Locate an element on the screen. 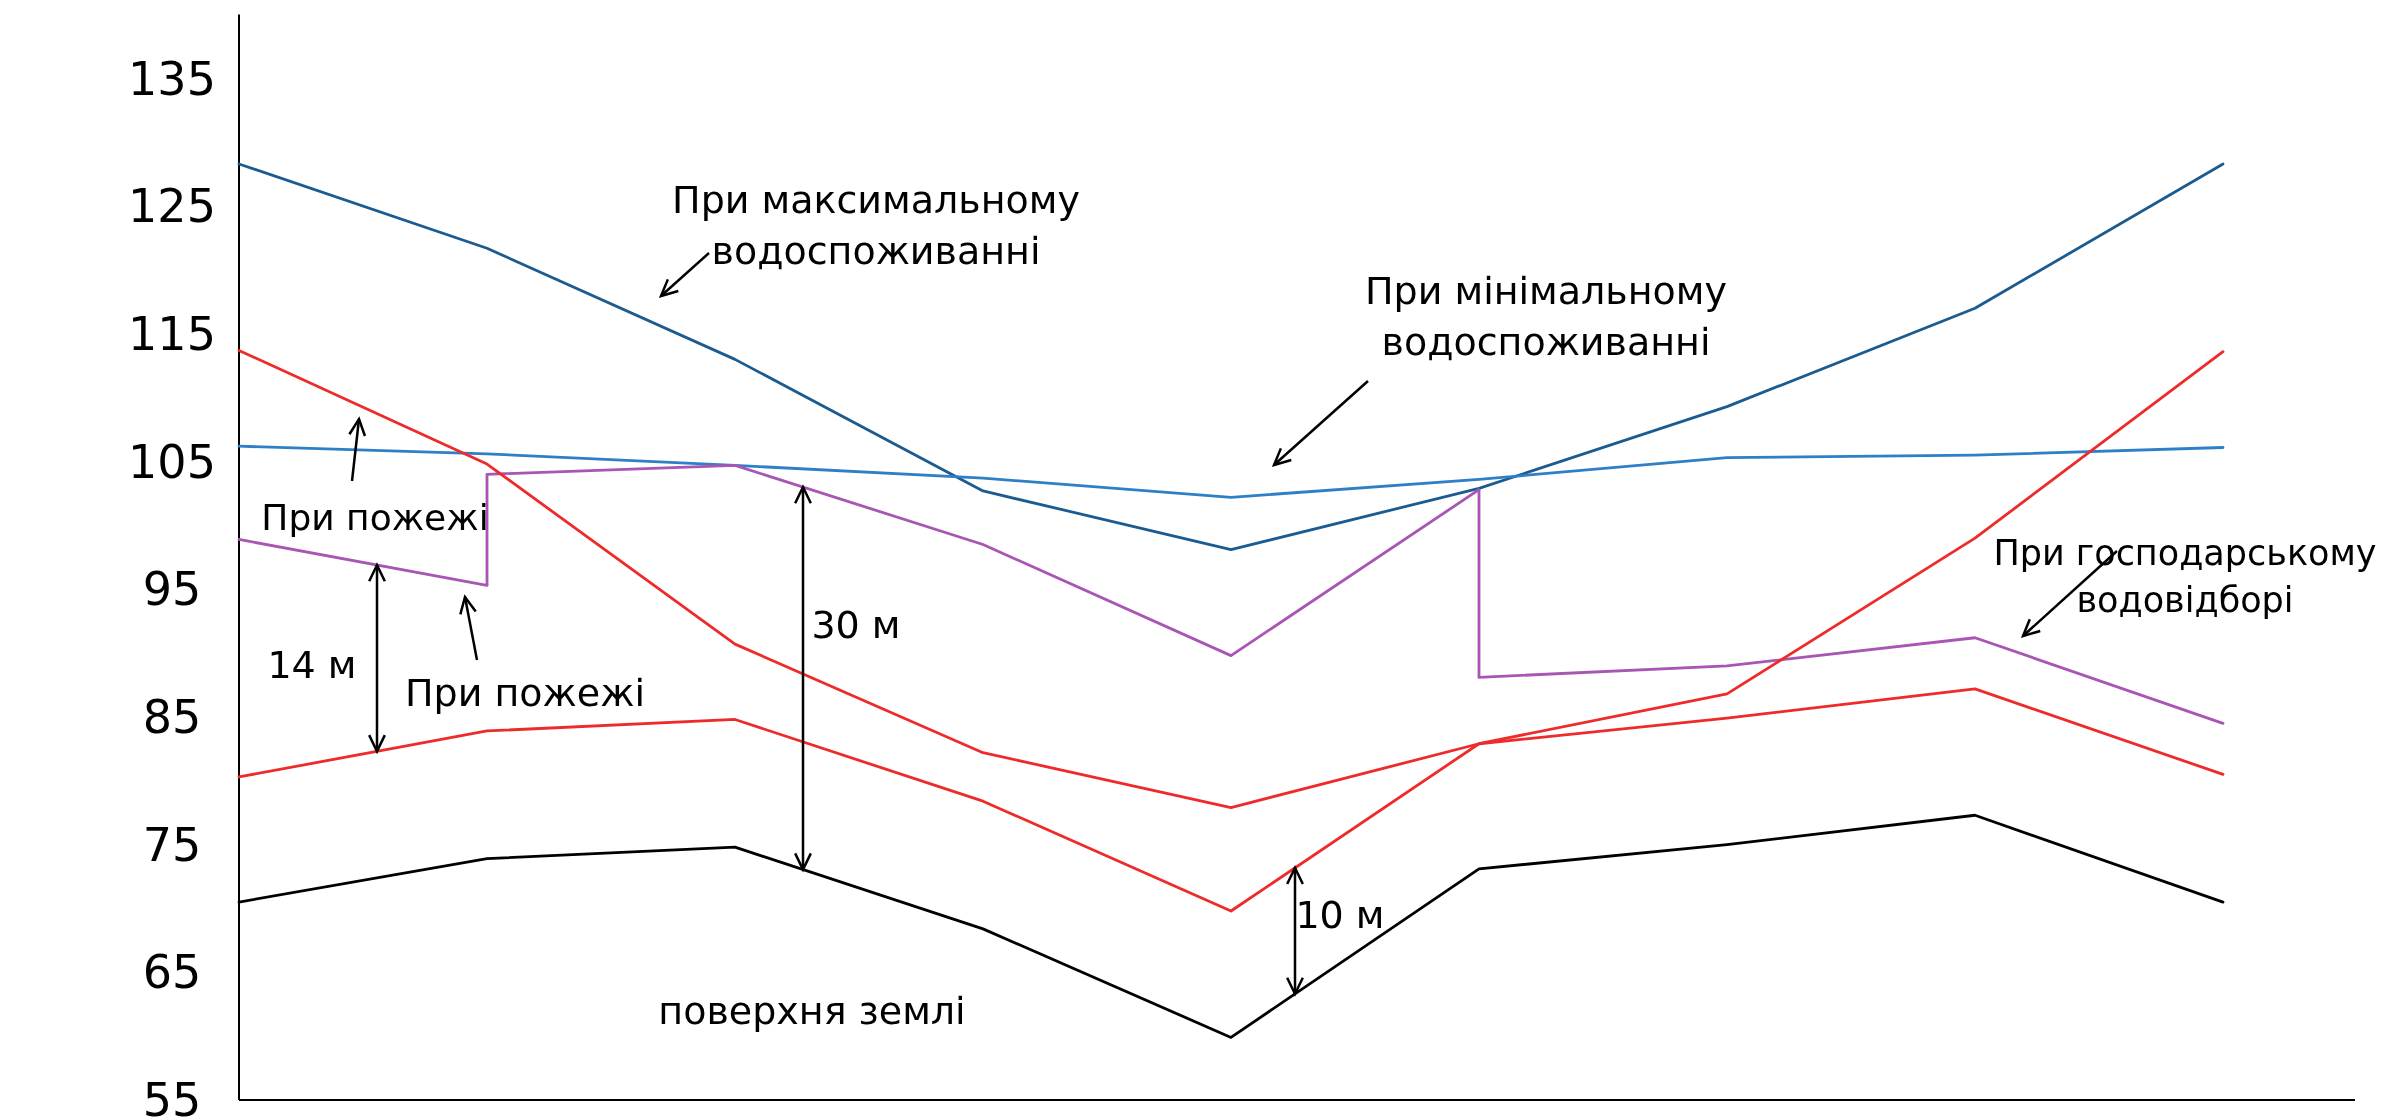 This screenshot has height=1120, width=2385. annotation: При максимальному водоспоживанні is located at coordinates (876, 225).